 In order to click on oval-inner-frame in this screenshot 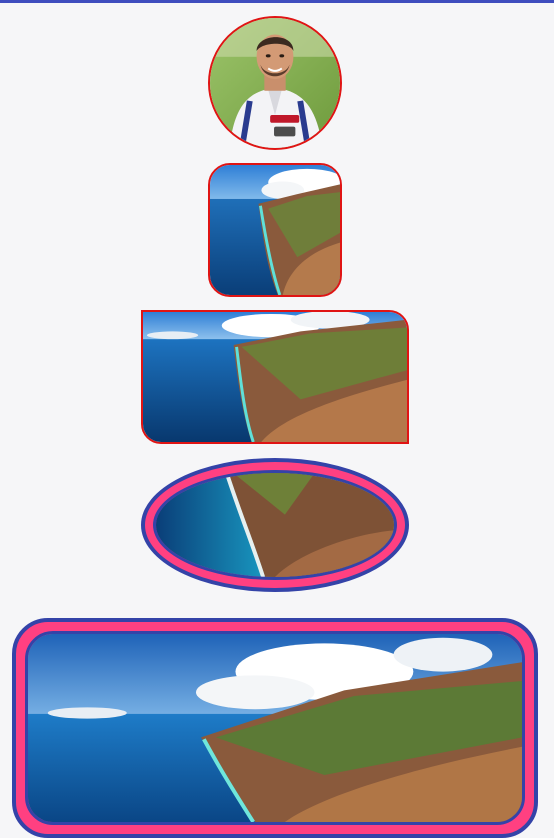, I will do `click(275, 525)`.